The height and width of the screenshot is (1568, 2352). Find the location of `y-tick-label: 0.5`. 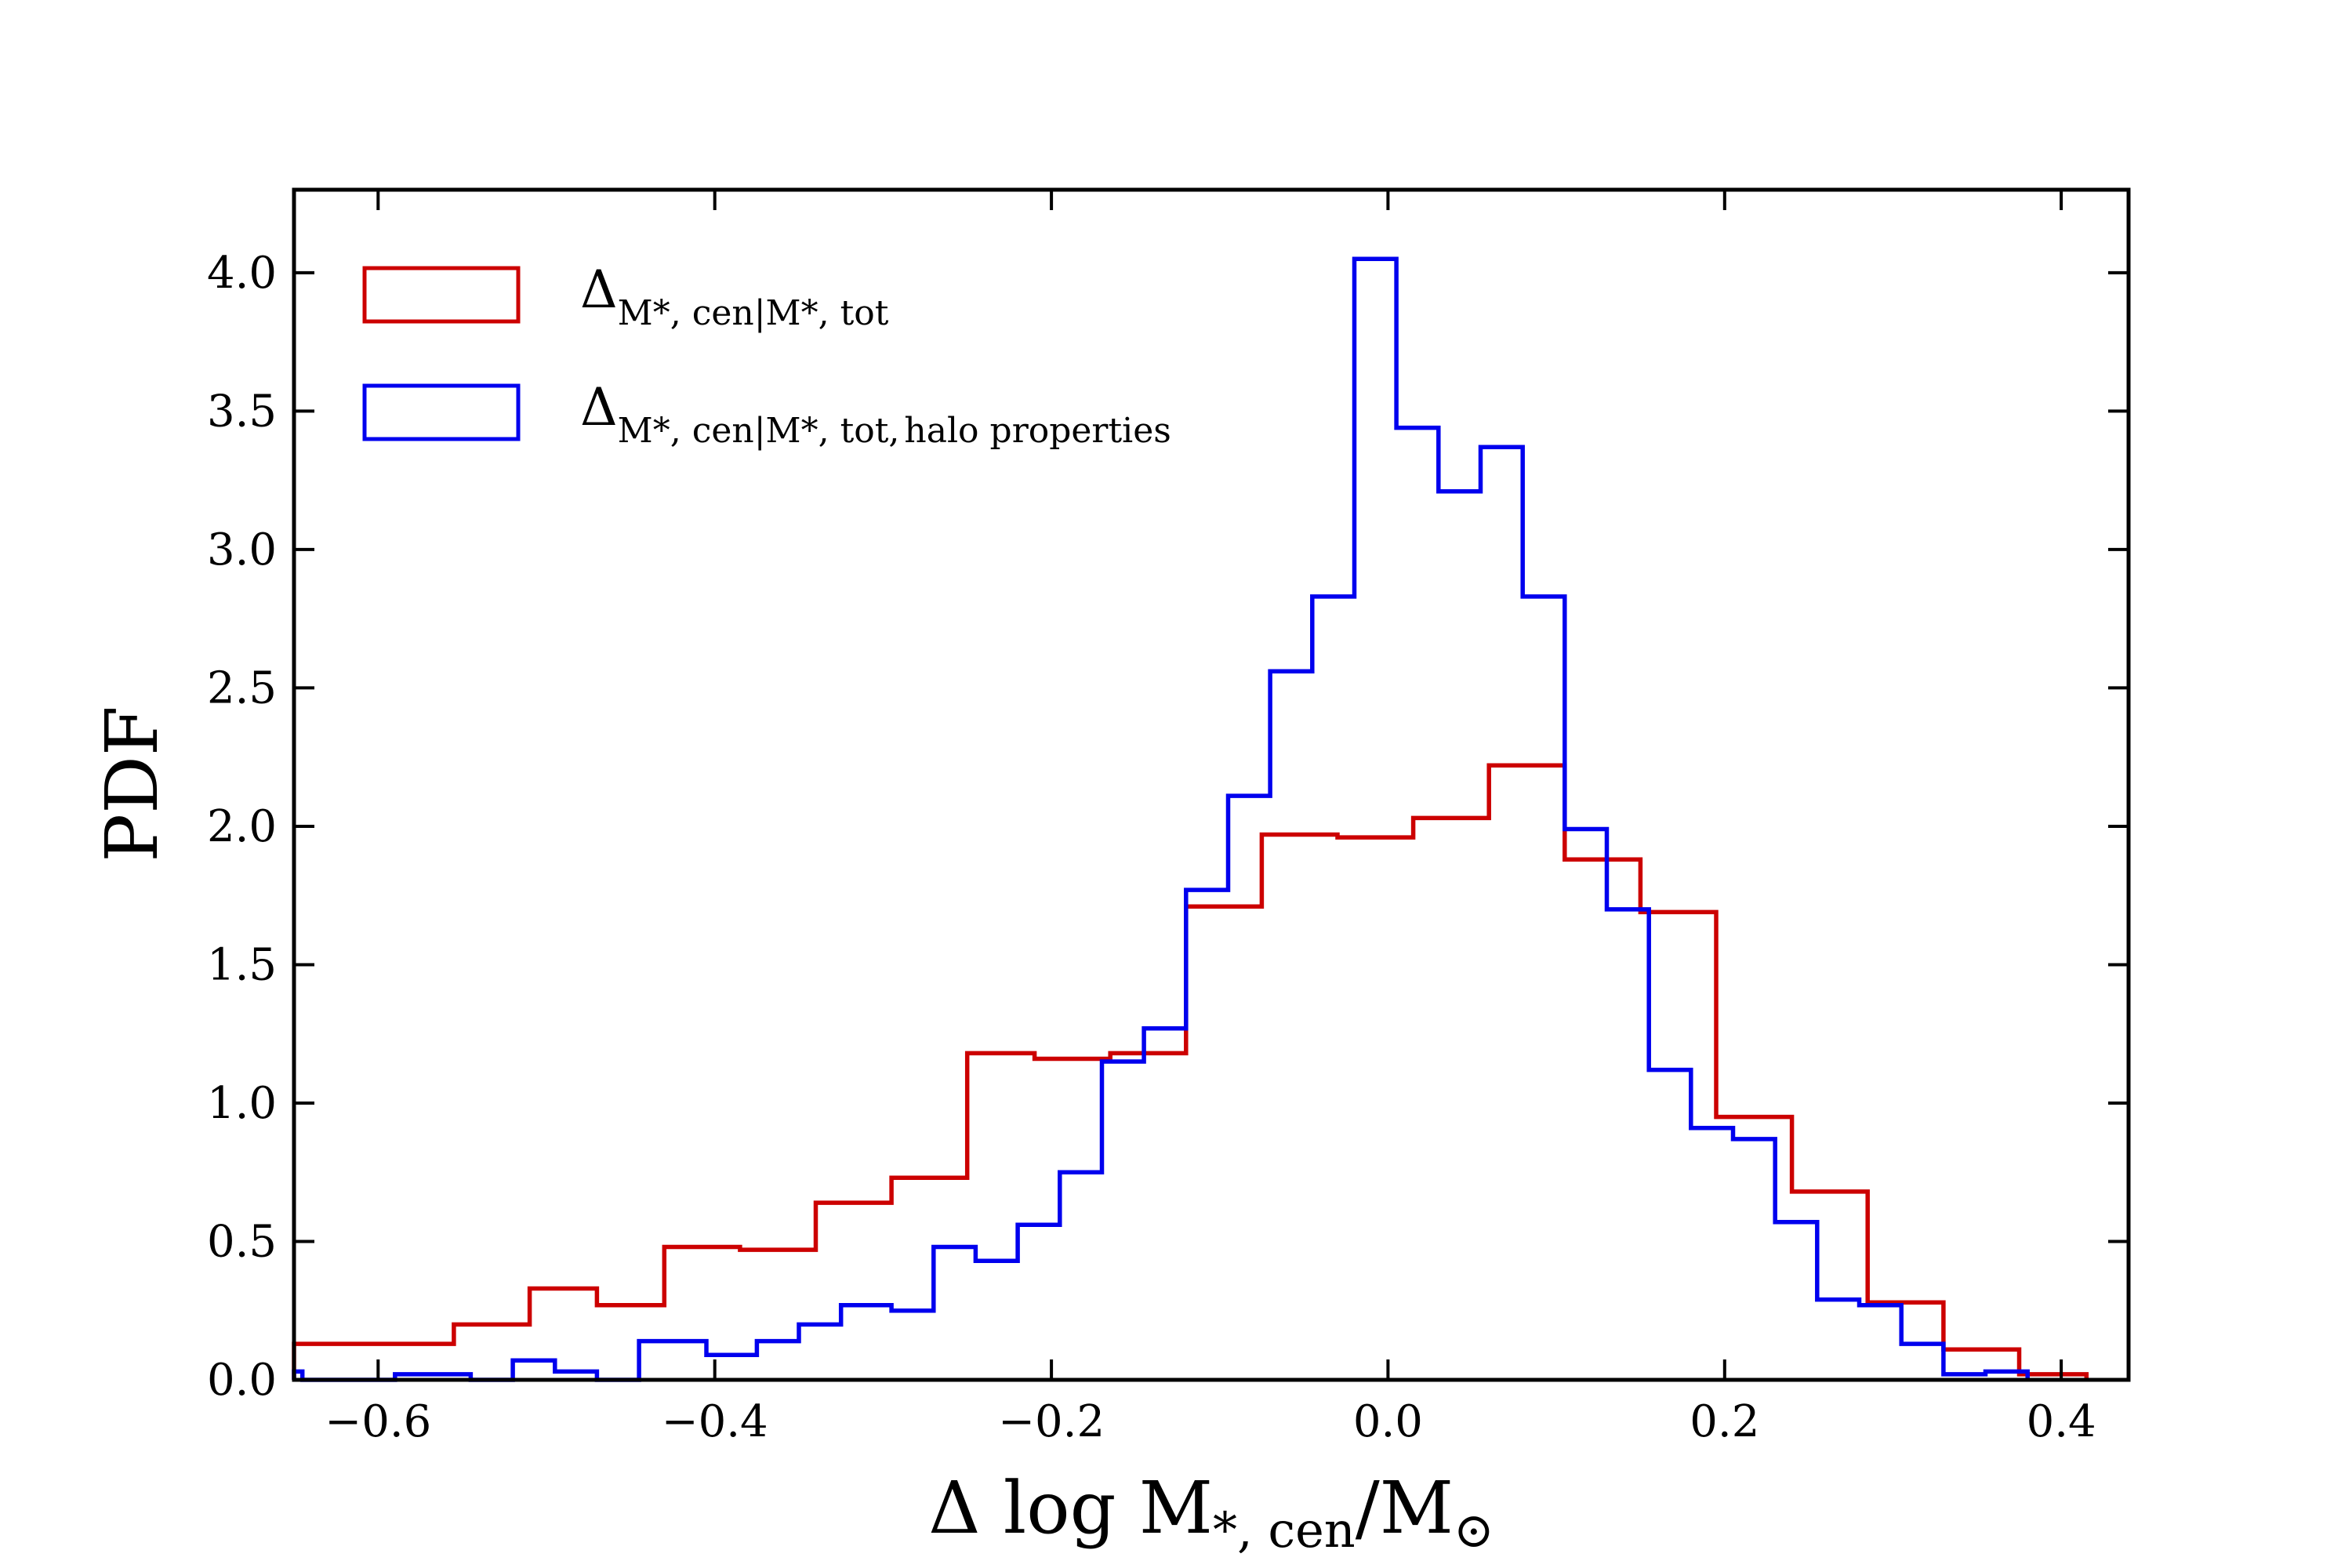

y-tick-label: 0.5 is located at coordinates (242, 1242).